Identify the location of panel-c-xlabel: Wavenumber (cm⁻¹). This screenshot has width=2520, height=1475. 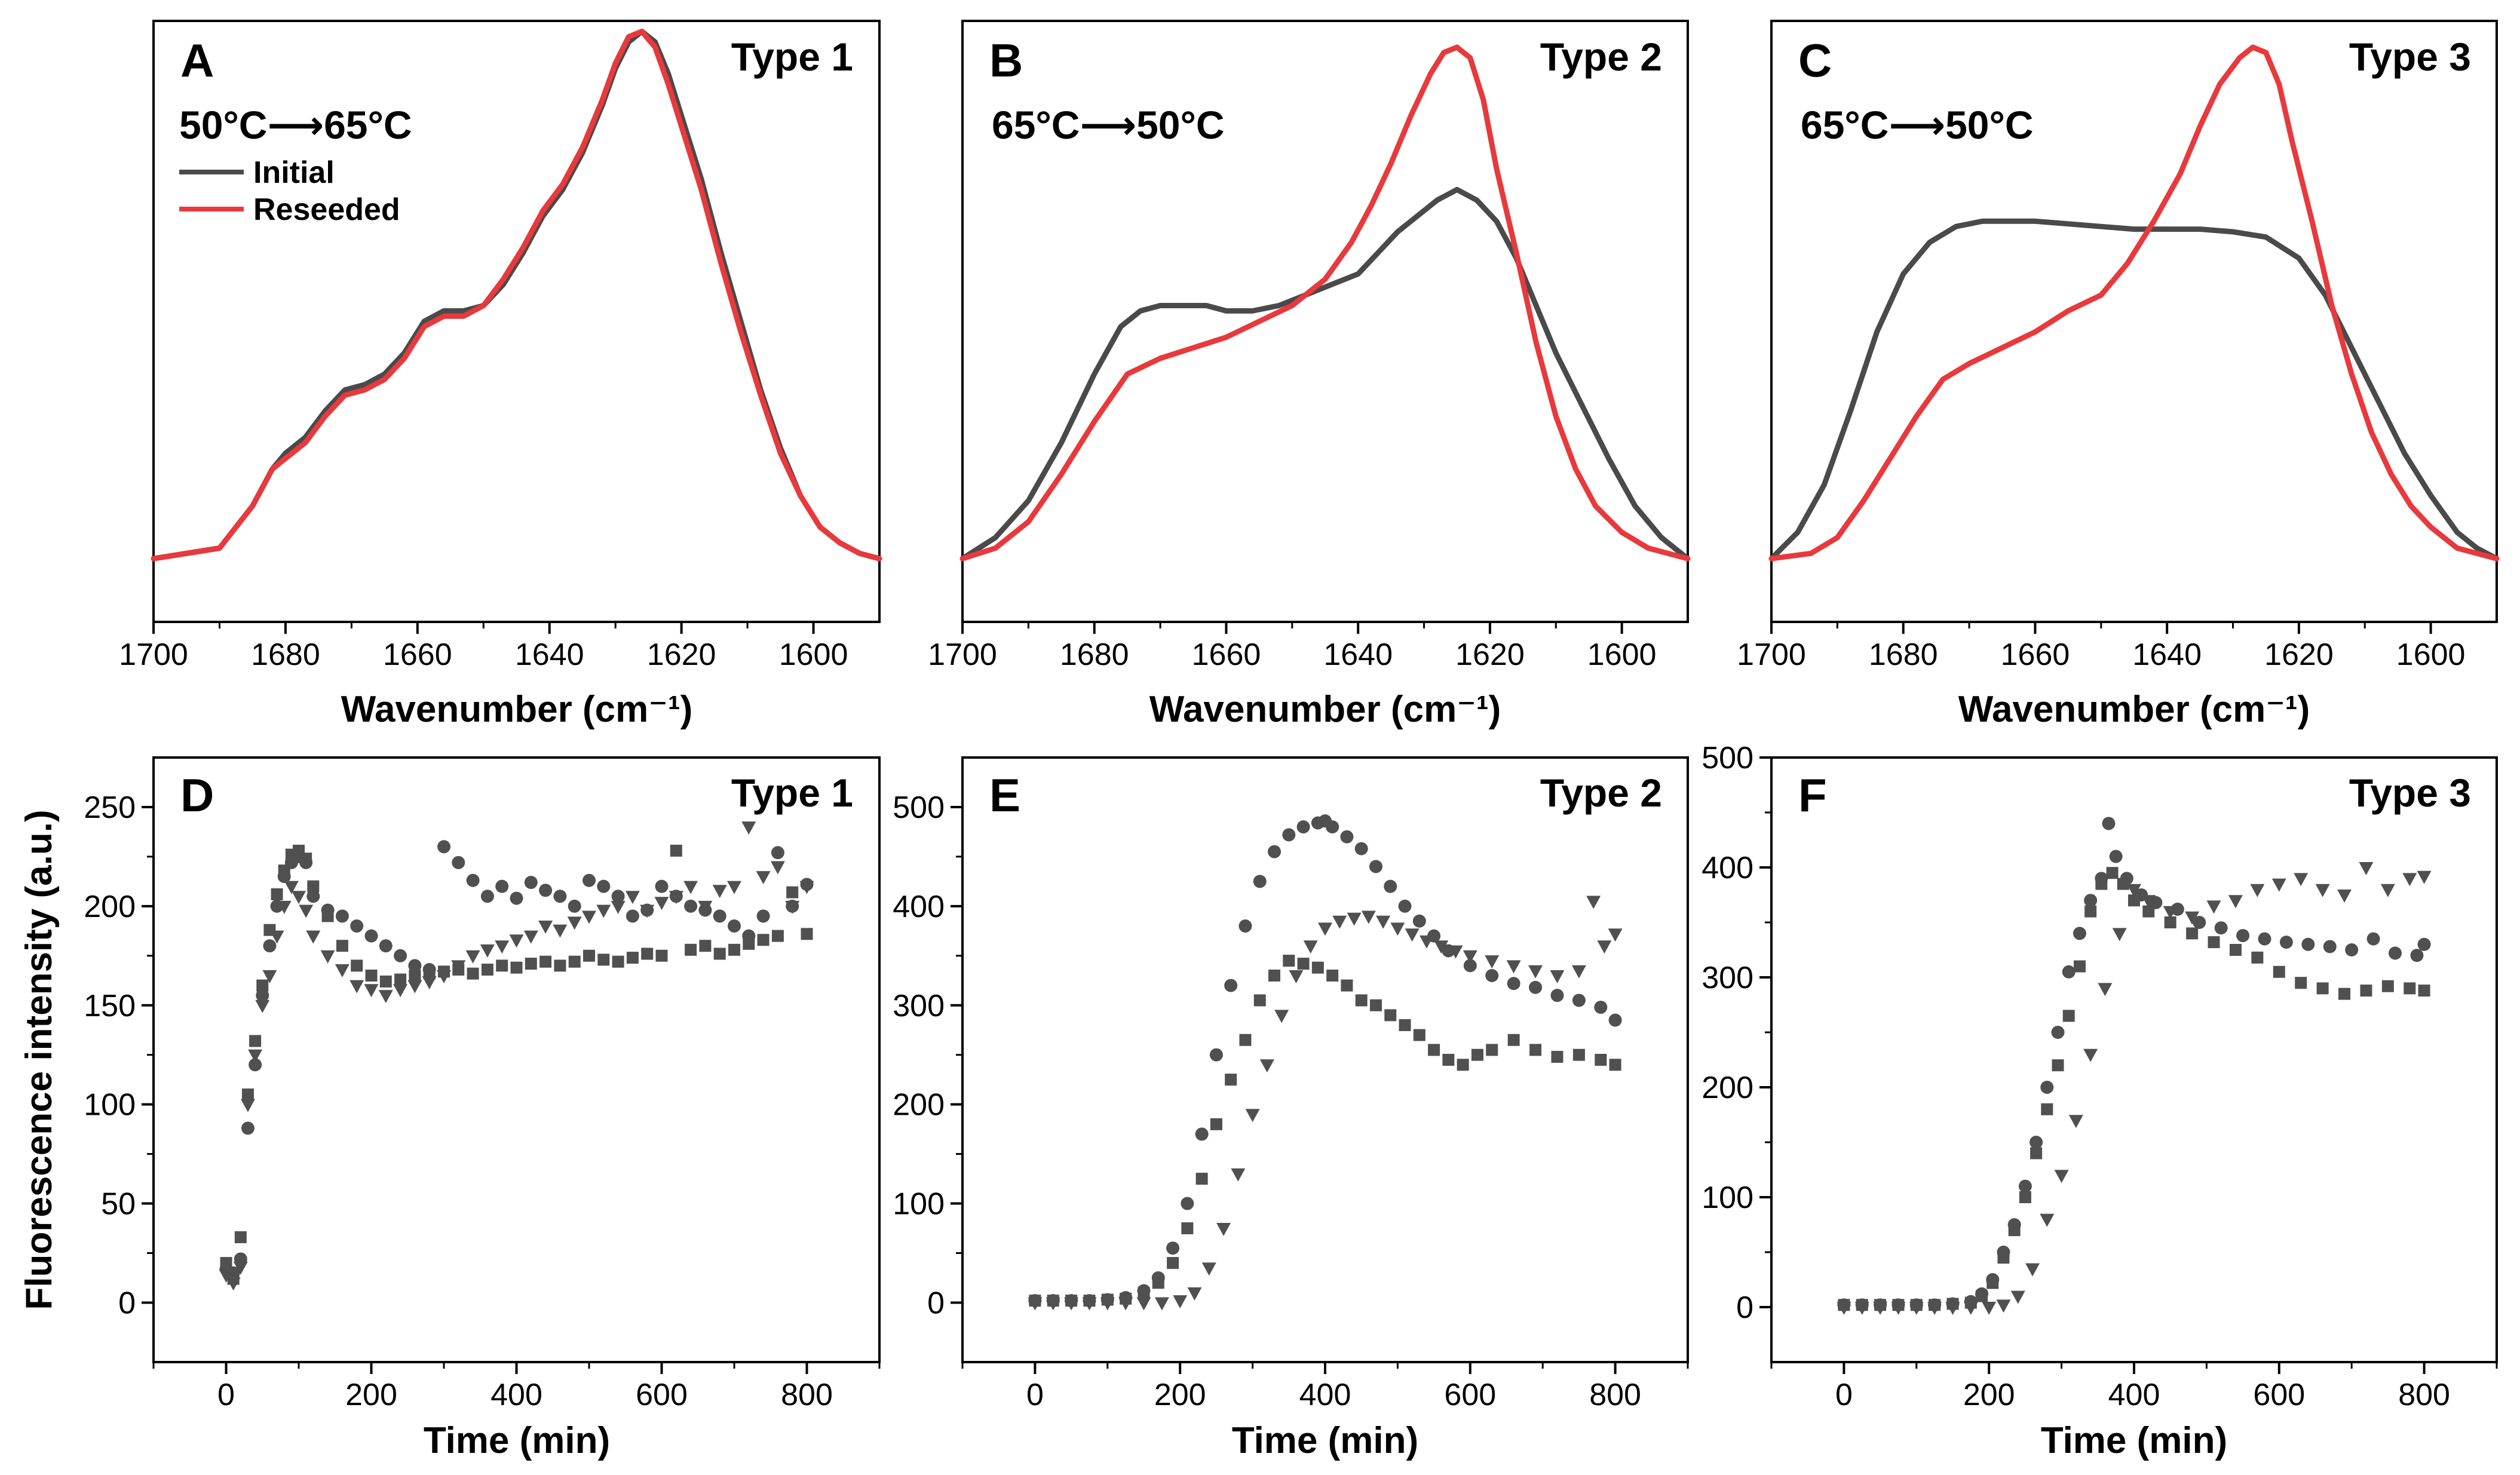
(2134, 709).